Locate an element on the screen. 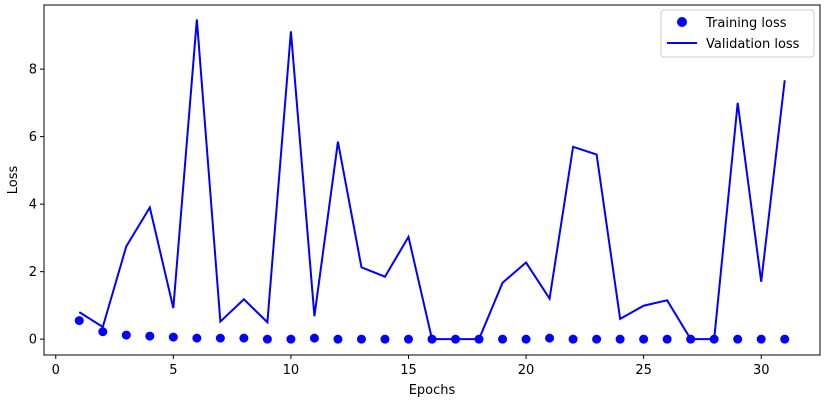 The height and width of the screenshot is (408, 826). legend: Training loss Validation loss is located at coordinates (737, 33).